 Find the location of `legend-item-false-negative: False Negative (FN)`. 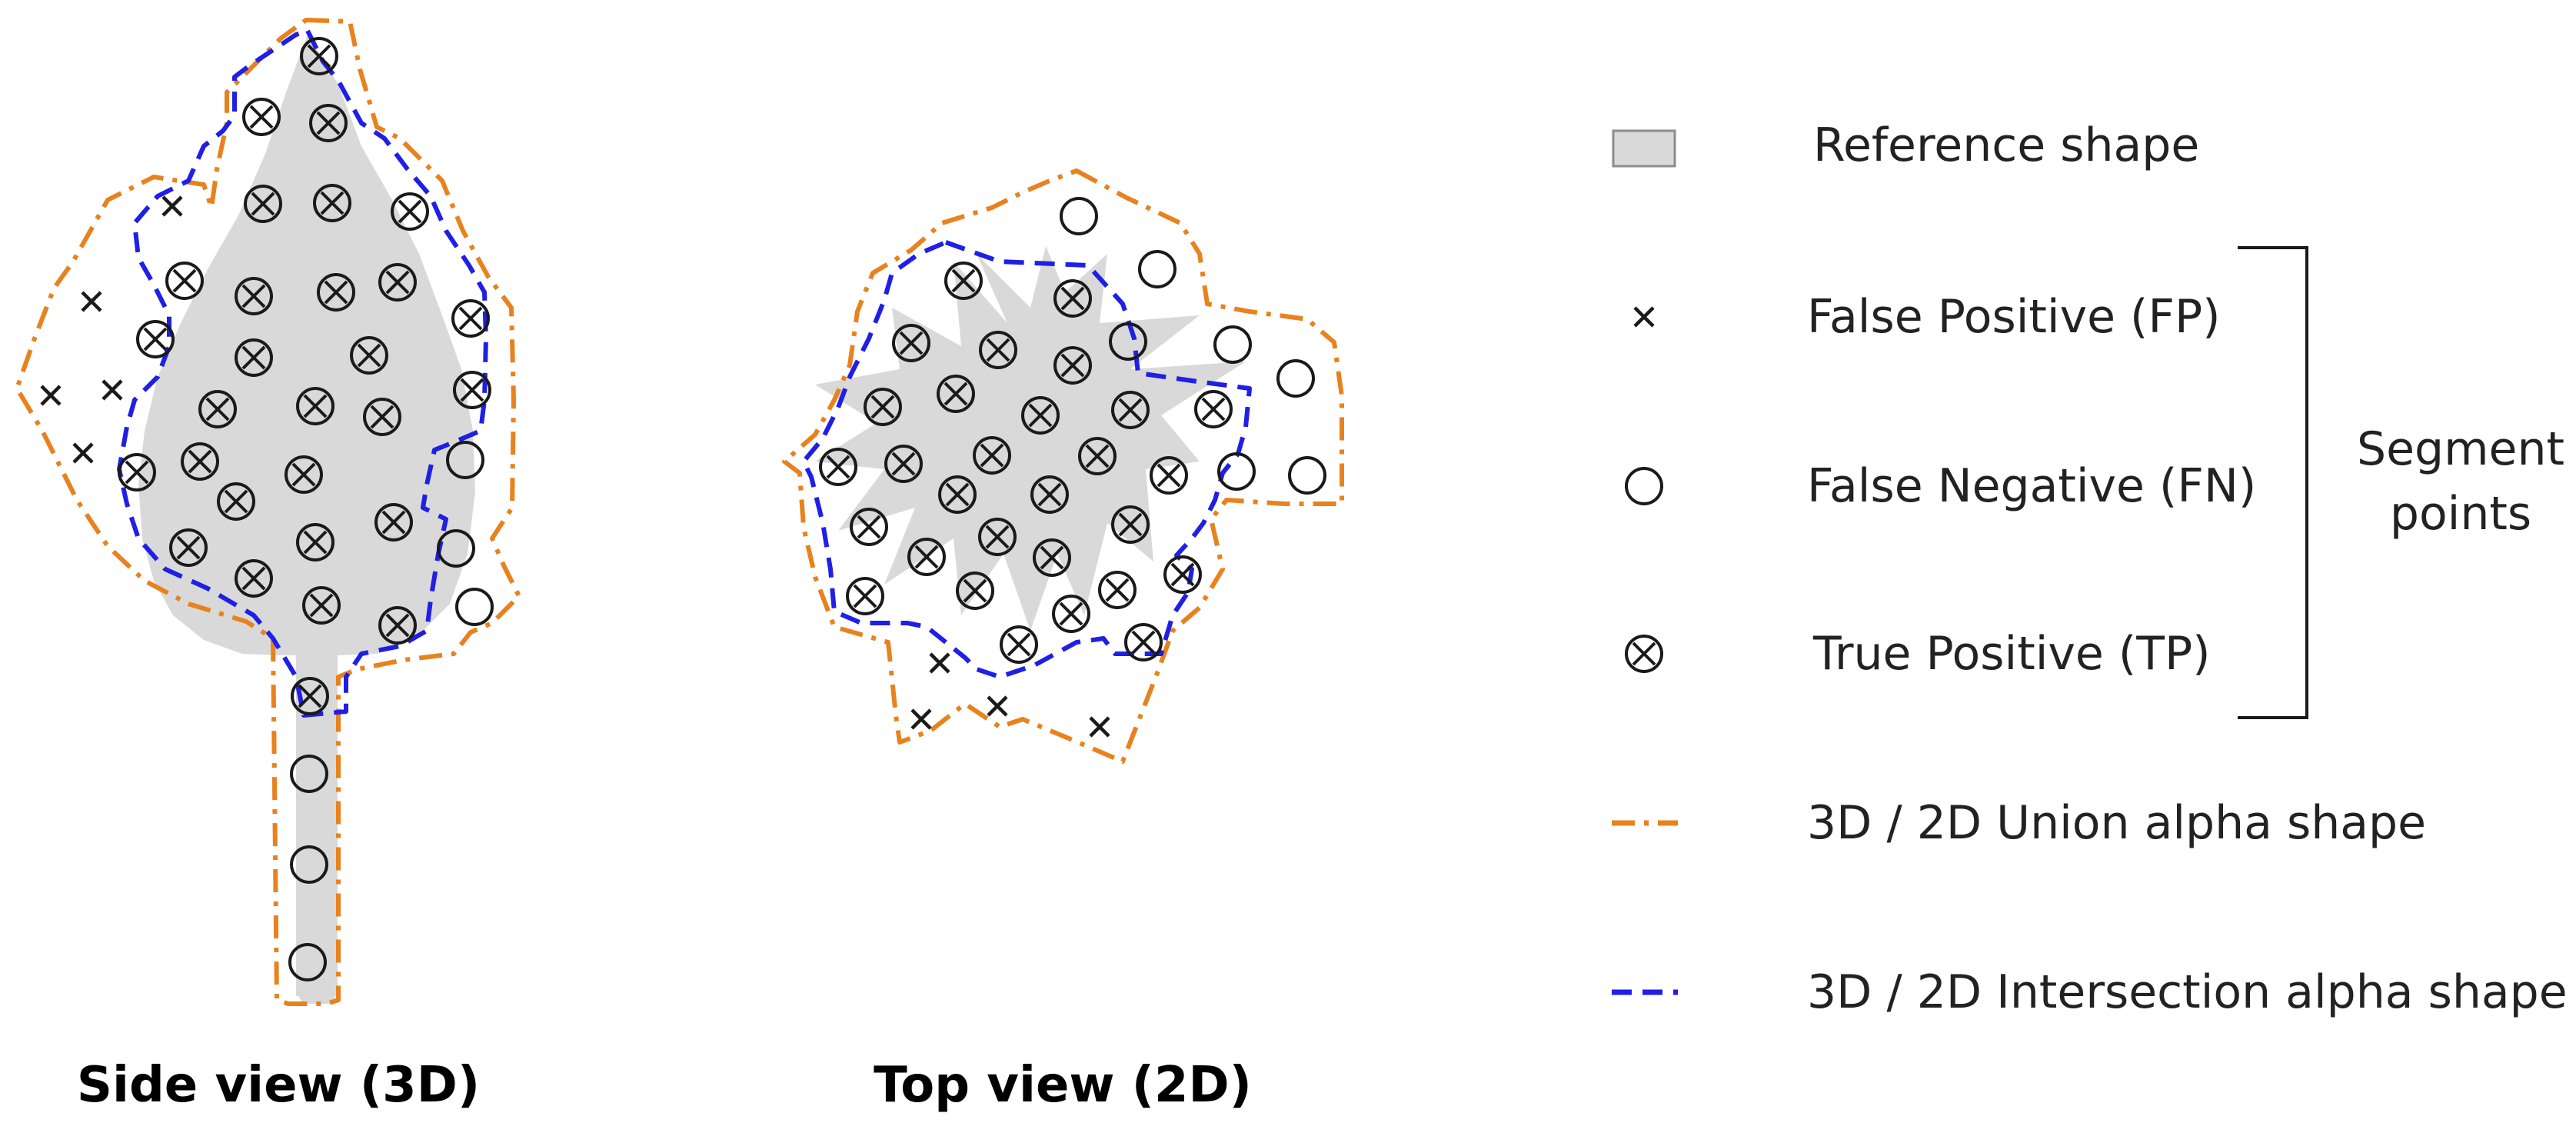

legend-item-false-negative: False Negative (FN) is located at coordinates (1940, 486).